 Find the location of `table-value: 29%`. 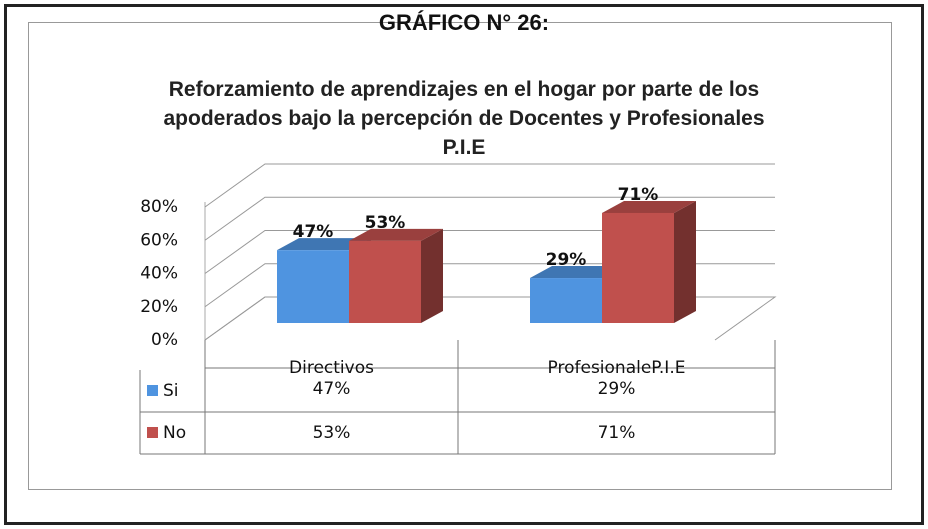

table-value: 29% is located at coordinates (617, 389).